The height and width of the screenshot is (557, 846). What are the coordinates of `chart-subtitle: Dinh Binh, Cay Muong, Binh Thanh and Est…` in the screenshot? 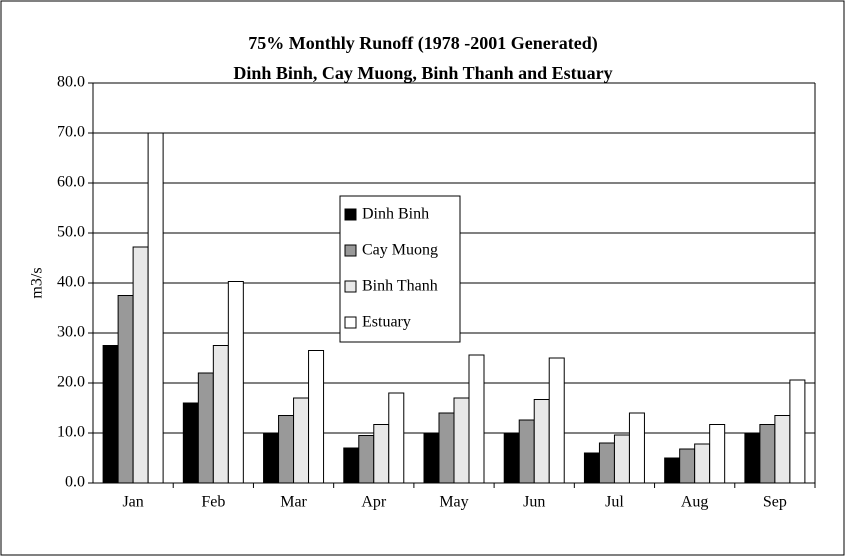 It's located at (422, 73).